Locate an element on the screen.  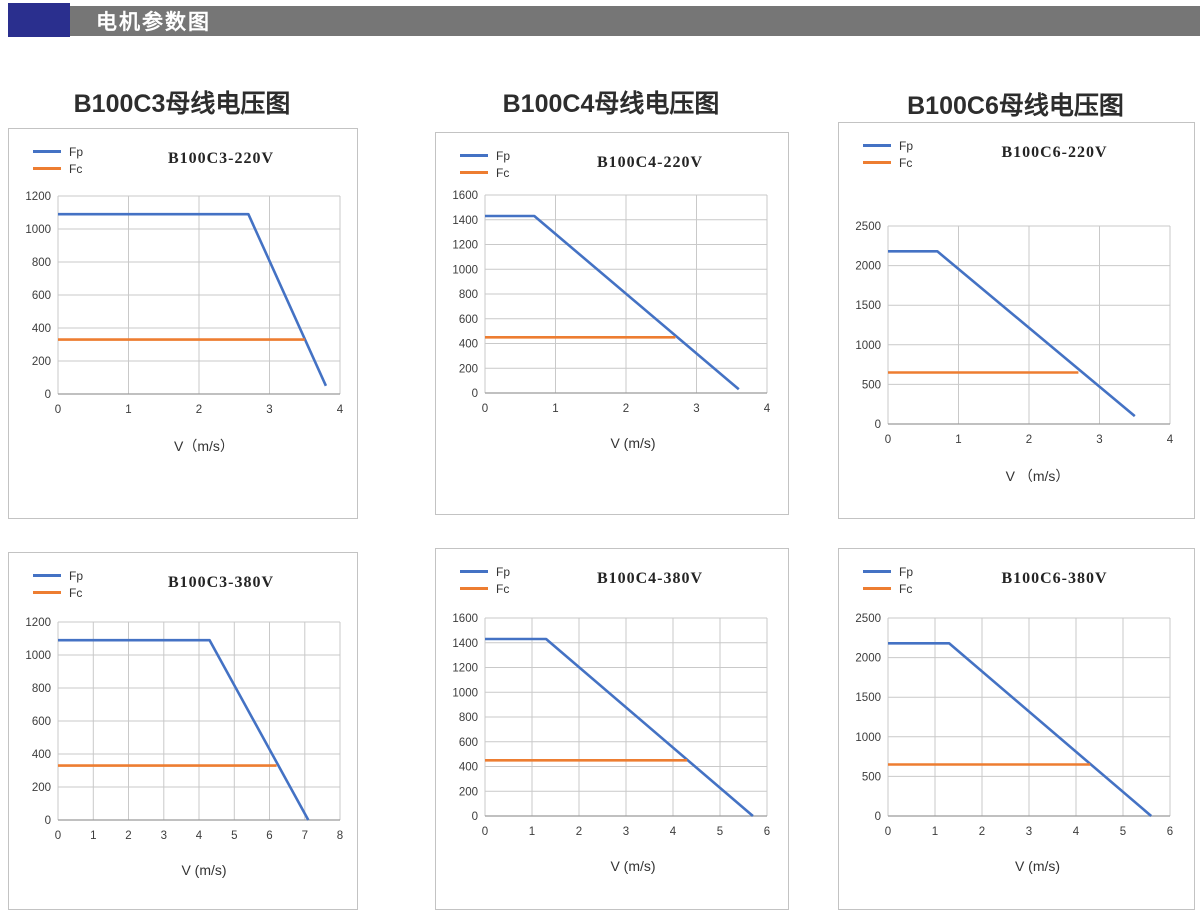
plot-area: 0 200 400 600 800 1000 1200 1400 1600 0 1 2 3 4 is located at coordinates (611, 302).